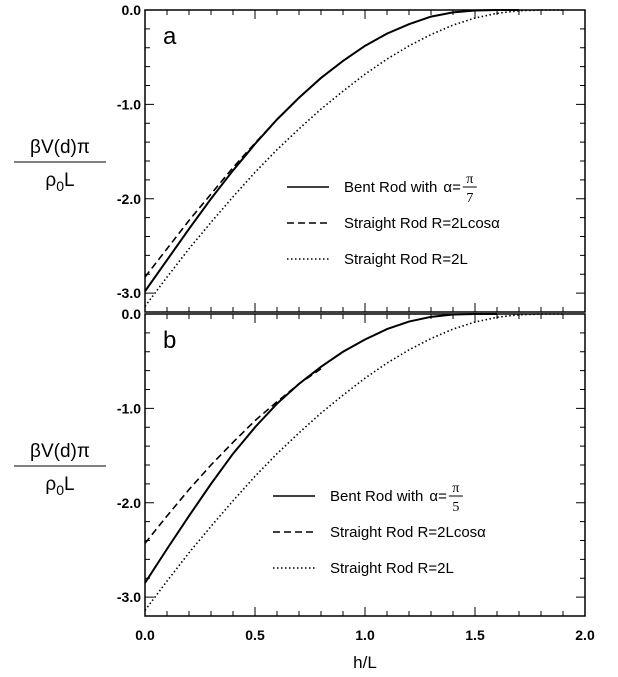 The height and width of the screenshot is (677, 618). Describe the element at coordinates (365, 635) in the screenshot. I see `panel-b-x-tick-label: 1.0` at that location.